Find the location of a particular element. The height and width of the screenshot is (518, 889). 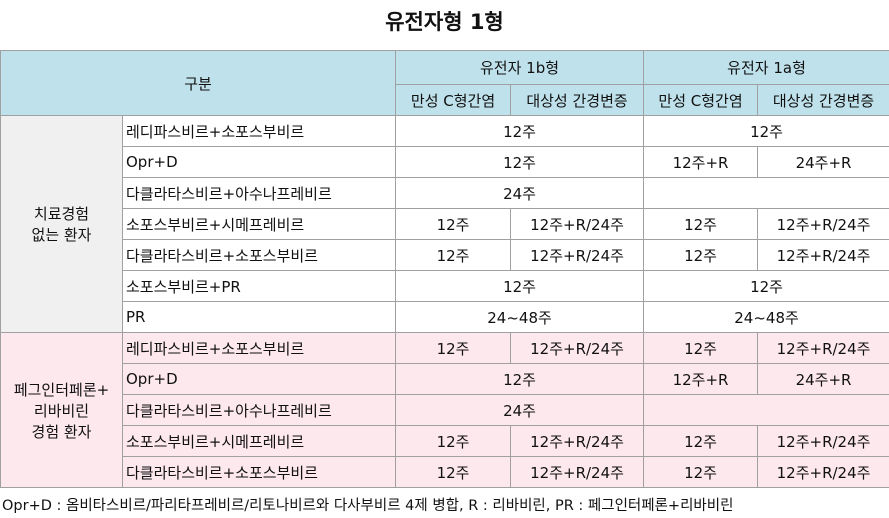

group-label-line: 치료경험 is located at coordinates (61, 214).